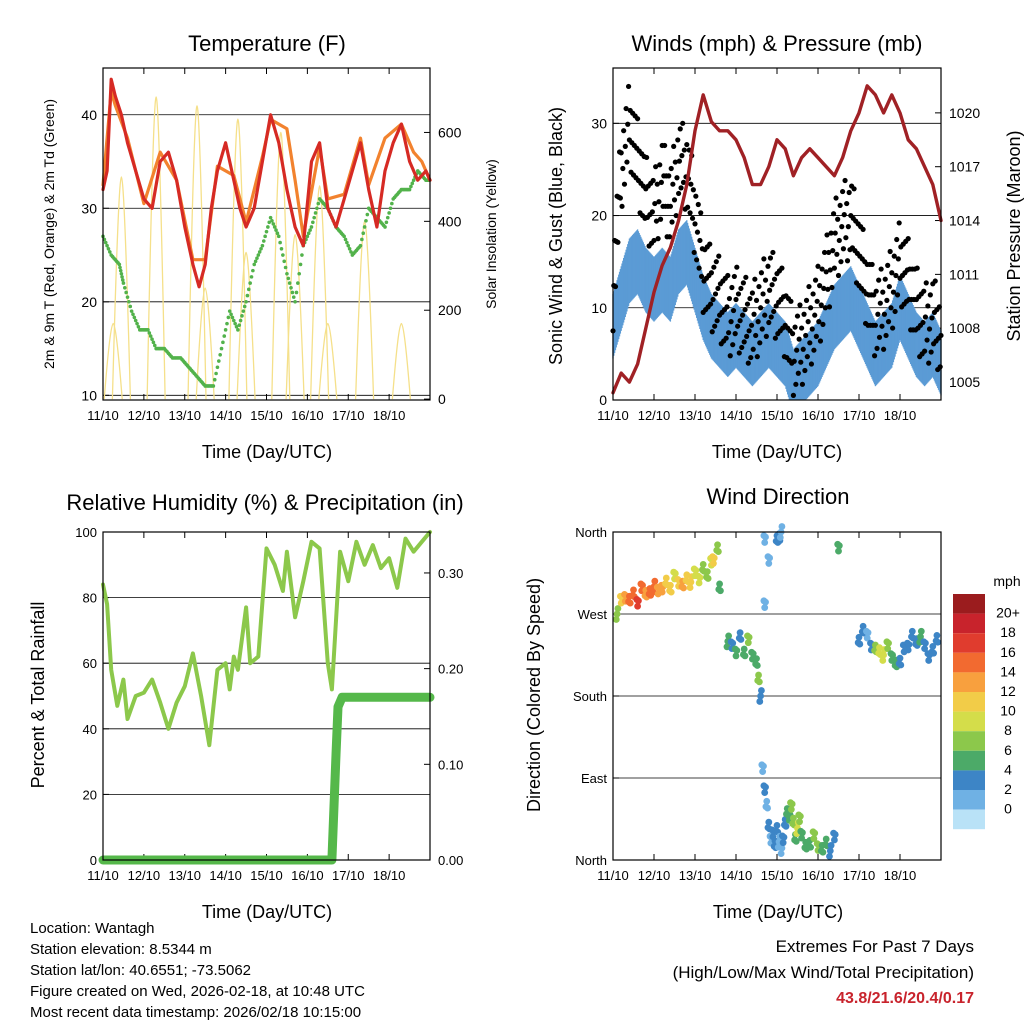 This screenshot has height=1024, width=1024. Describe the element at coordinates (89, 395) in the screenshot. I see `y-tick-label: 10` at that location.